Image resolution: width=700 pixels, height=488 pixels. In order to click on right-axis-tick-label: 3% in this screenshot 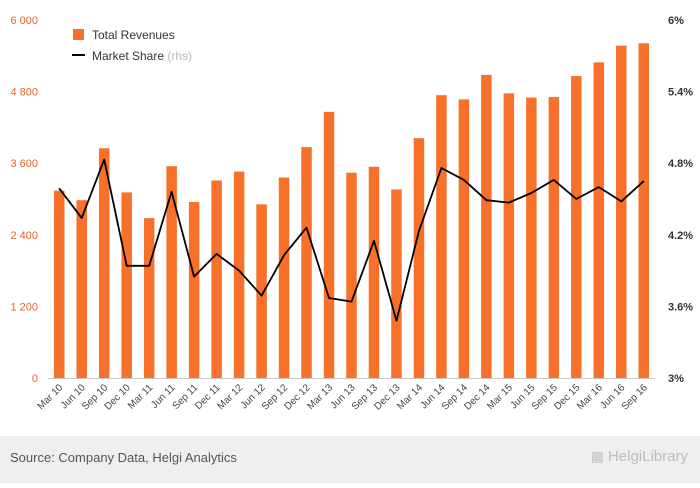, I will do `click(676, 379)`.